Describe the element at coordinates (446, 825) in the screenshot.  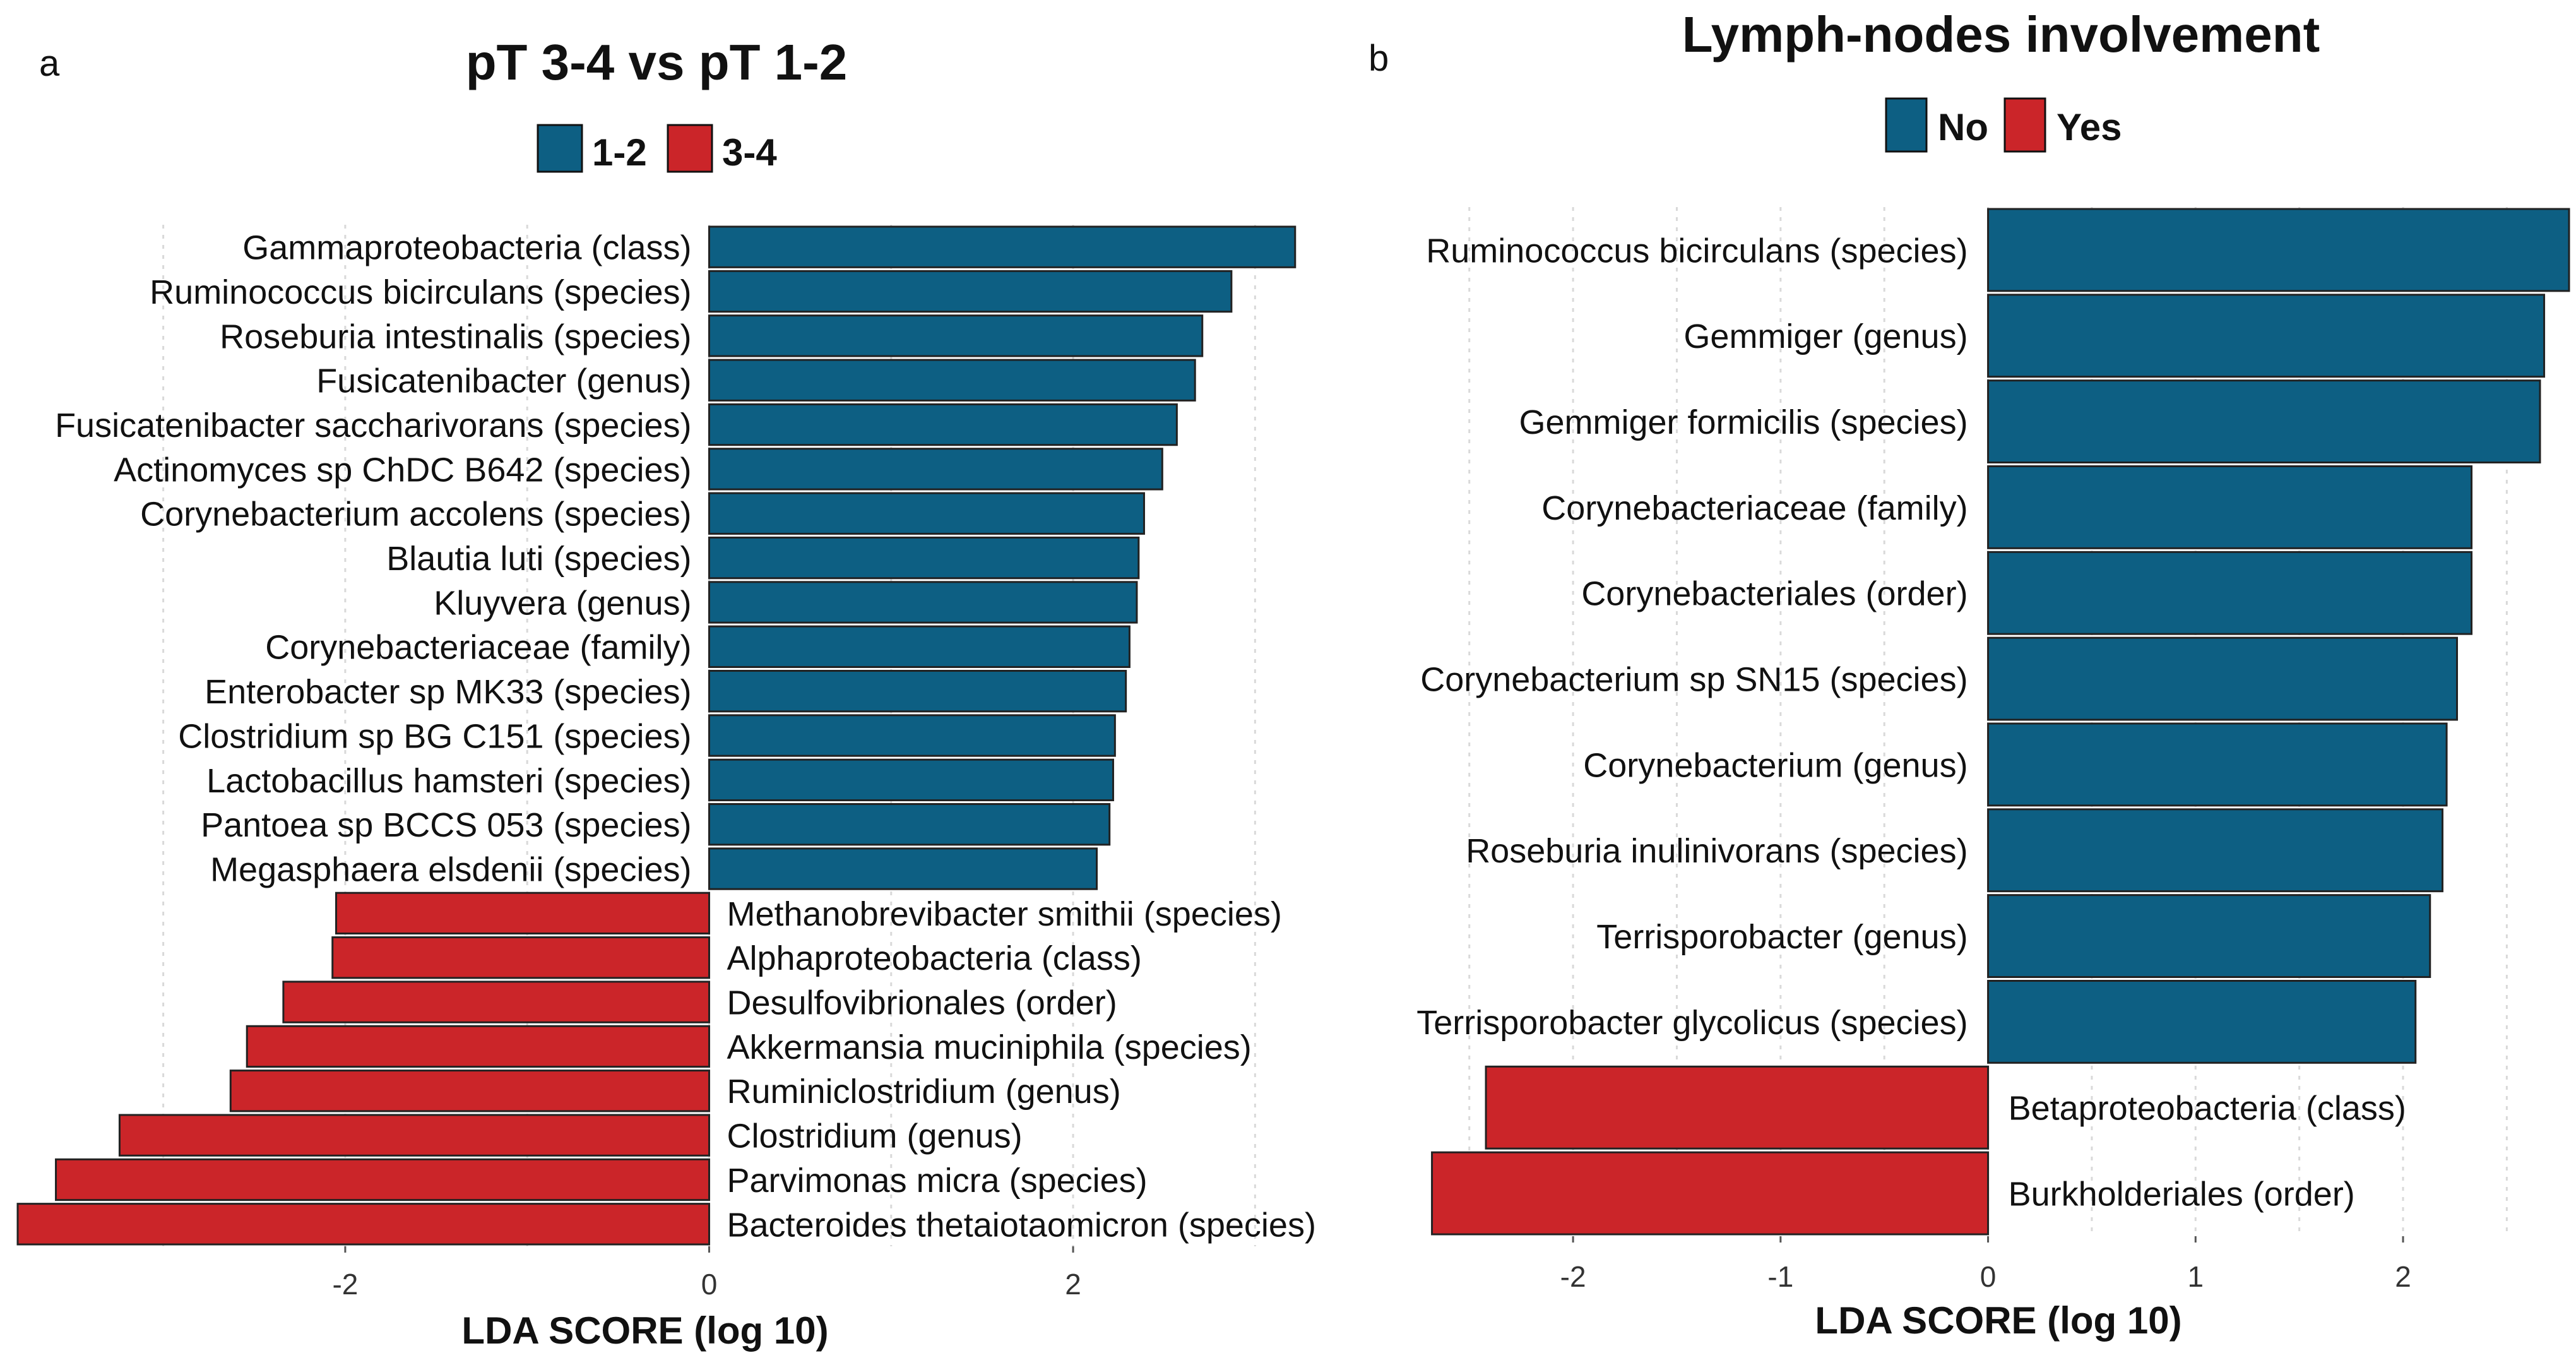
I see `panel-a-bar-label: Pantoea sp BCCS 053 (species)` at that location.